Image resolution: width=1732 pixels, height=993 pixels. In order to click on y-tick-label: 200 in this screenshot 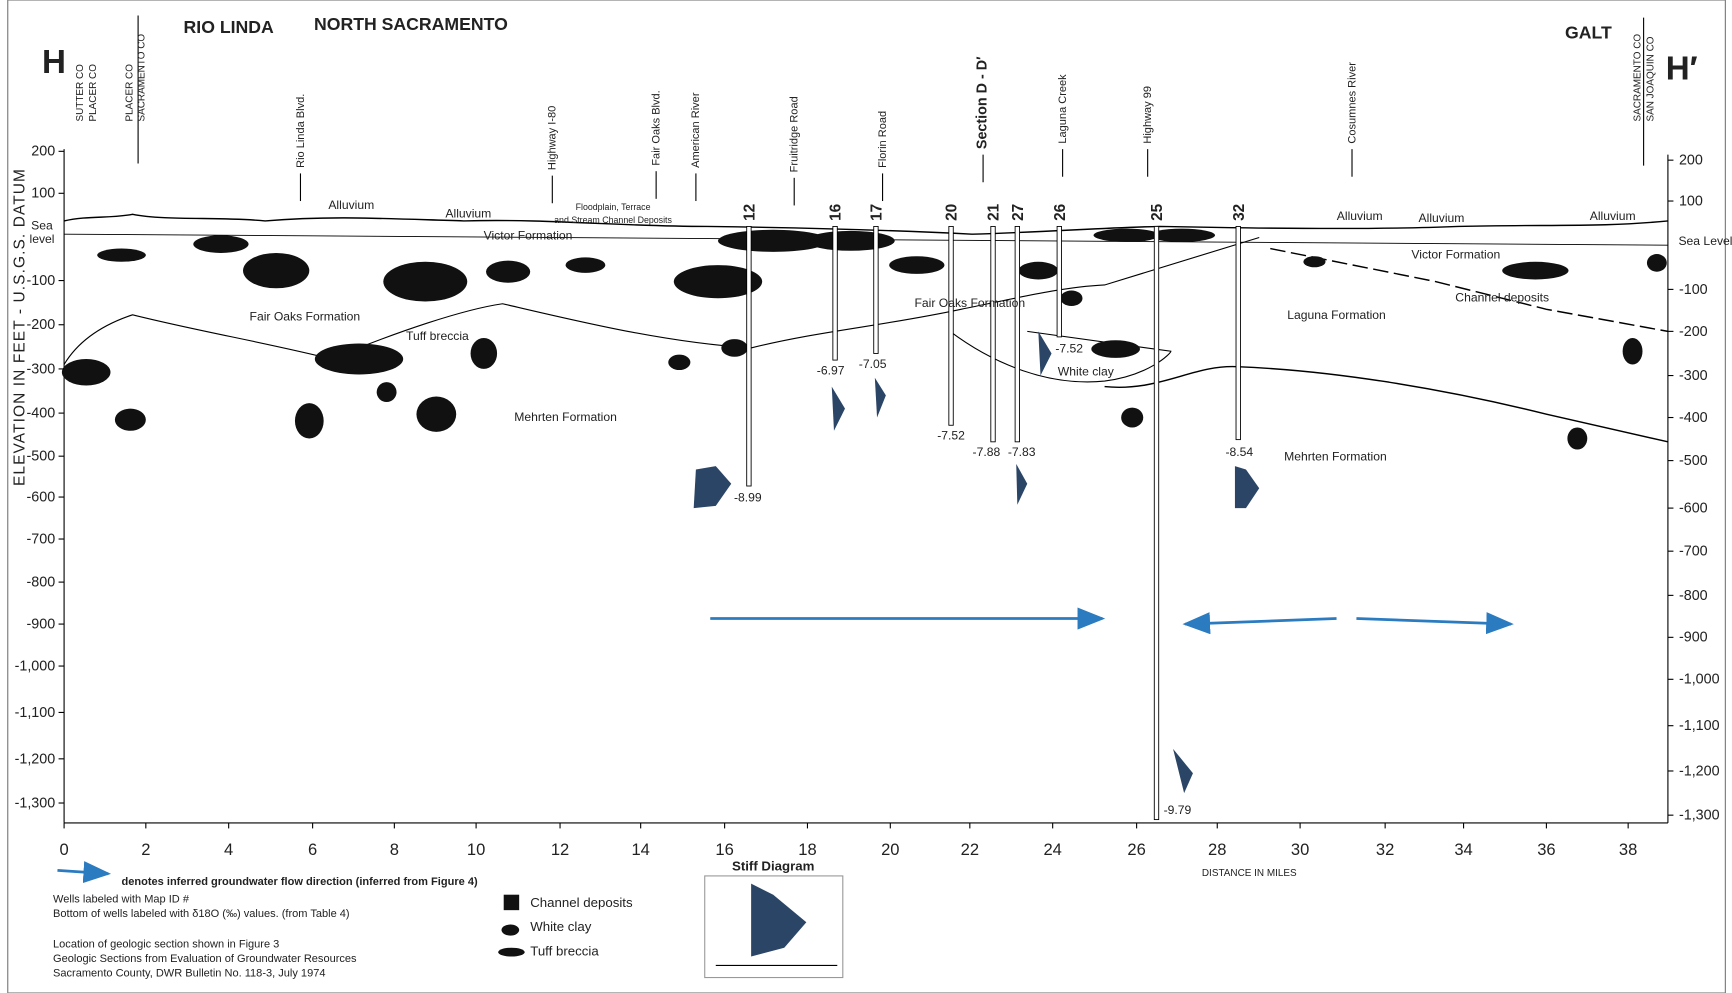, I will do `click(1691, 161)`.